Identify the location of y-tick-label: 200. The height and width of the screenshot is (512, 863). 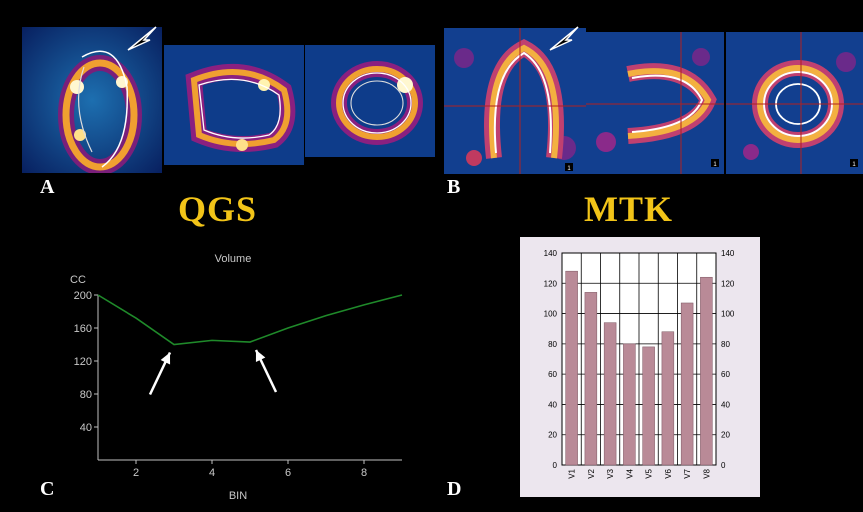
(83, 296).